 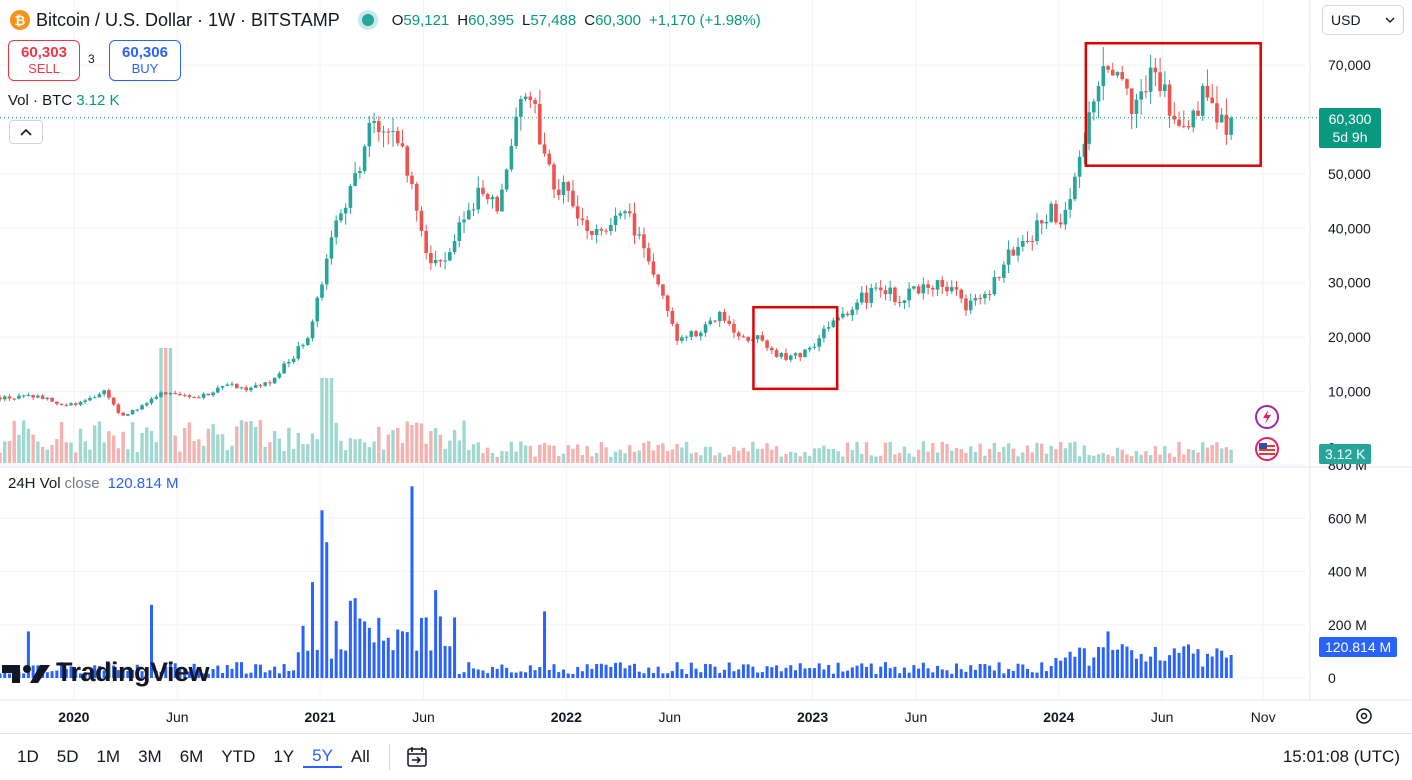 What do you see at coordinates (1173, 104) in the screenshot?
I see `highlight-box` at bounding box center [1173, 104].